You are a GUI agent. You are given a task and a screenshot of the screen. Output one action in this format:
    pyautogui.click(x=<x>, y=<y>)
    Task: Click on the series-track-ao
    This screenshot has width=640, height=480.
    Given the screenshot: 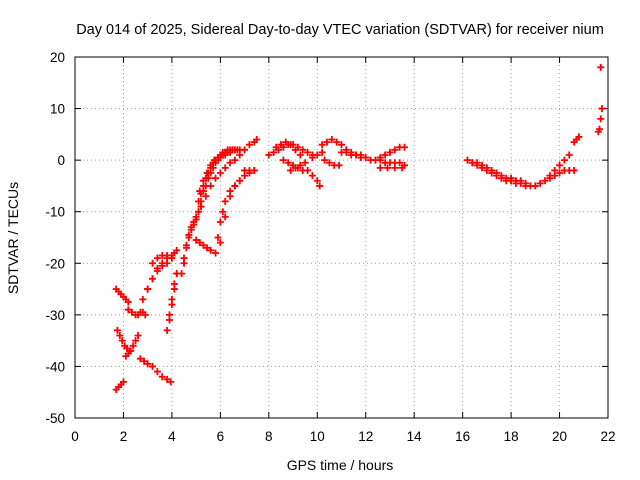 What is the action you would take?
    pyautogui.click(x=559, y=165)
    